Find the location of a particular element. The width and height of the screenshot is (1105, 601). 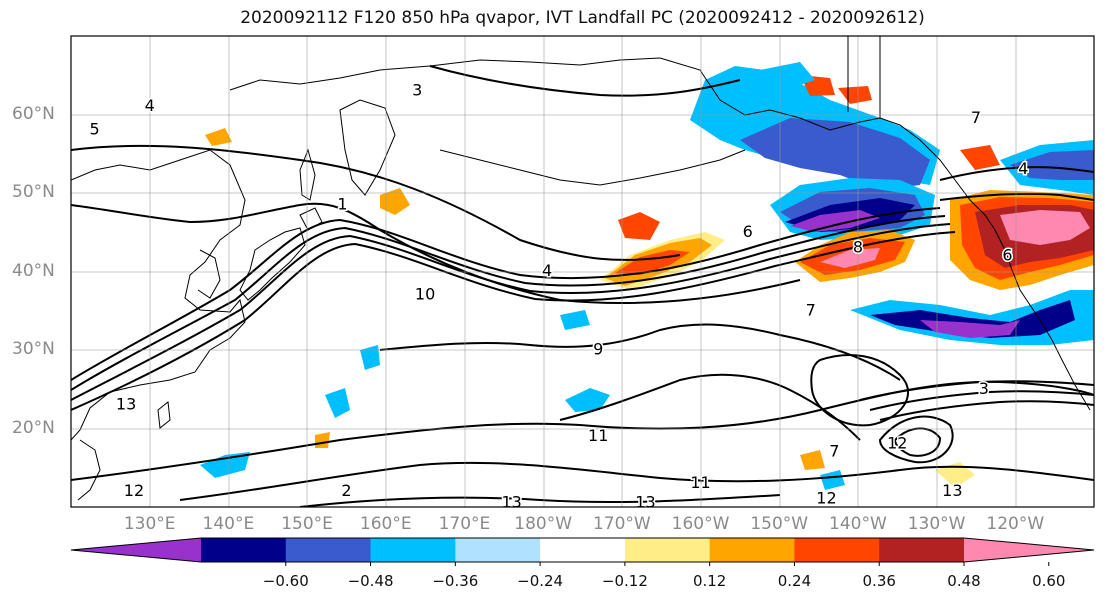

colorbar-outline is located at coordinates (582, 550).